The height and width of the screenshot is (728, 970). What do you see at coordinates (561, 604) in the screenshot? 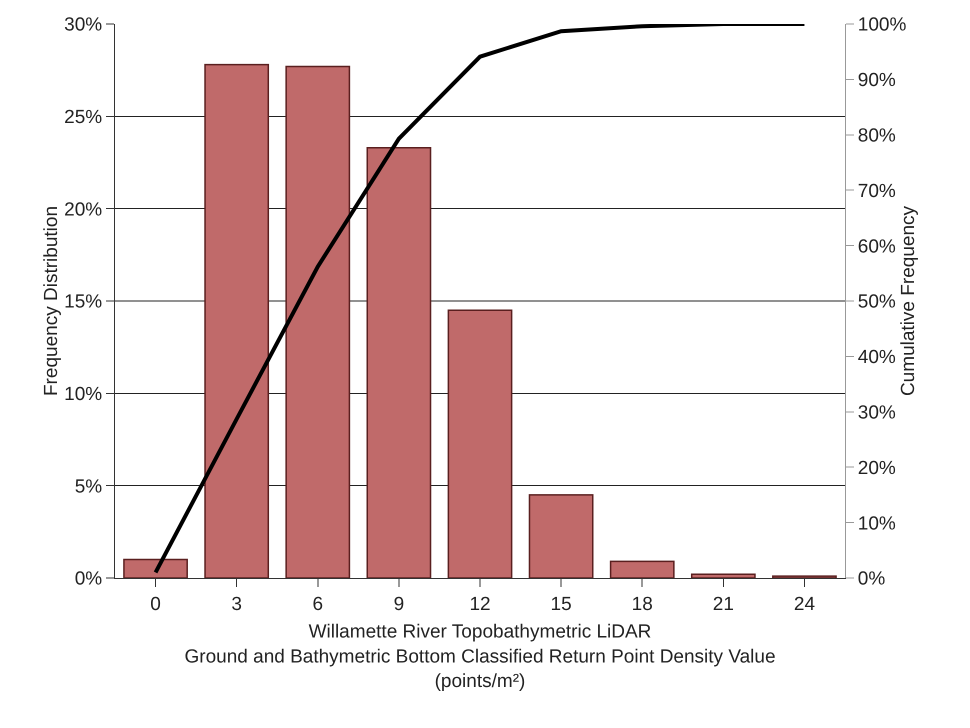
I see `x-tick-label: 15` at bounding box center [561, 604].